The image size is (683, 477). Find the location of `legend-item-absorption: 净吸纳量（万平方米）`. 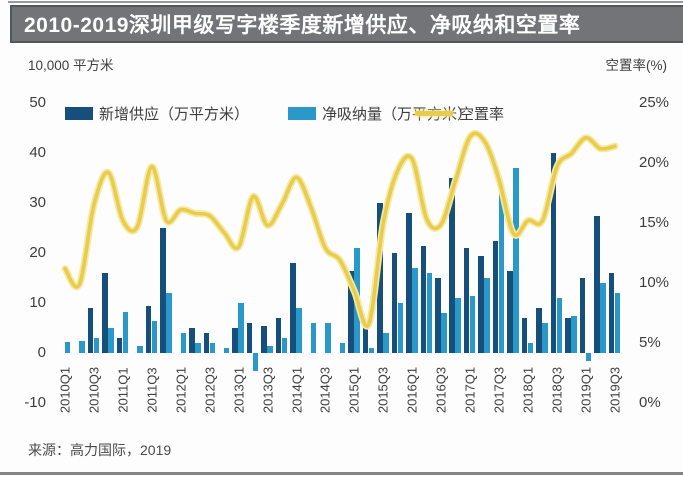

legend-item-absorption: 净吸纳量（万平方米） is located at coordinates (380, 113).